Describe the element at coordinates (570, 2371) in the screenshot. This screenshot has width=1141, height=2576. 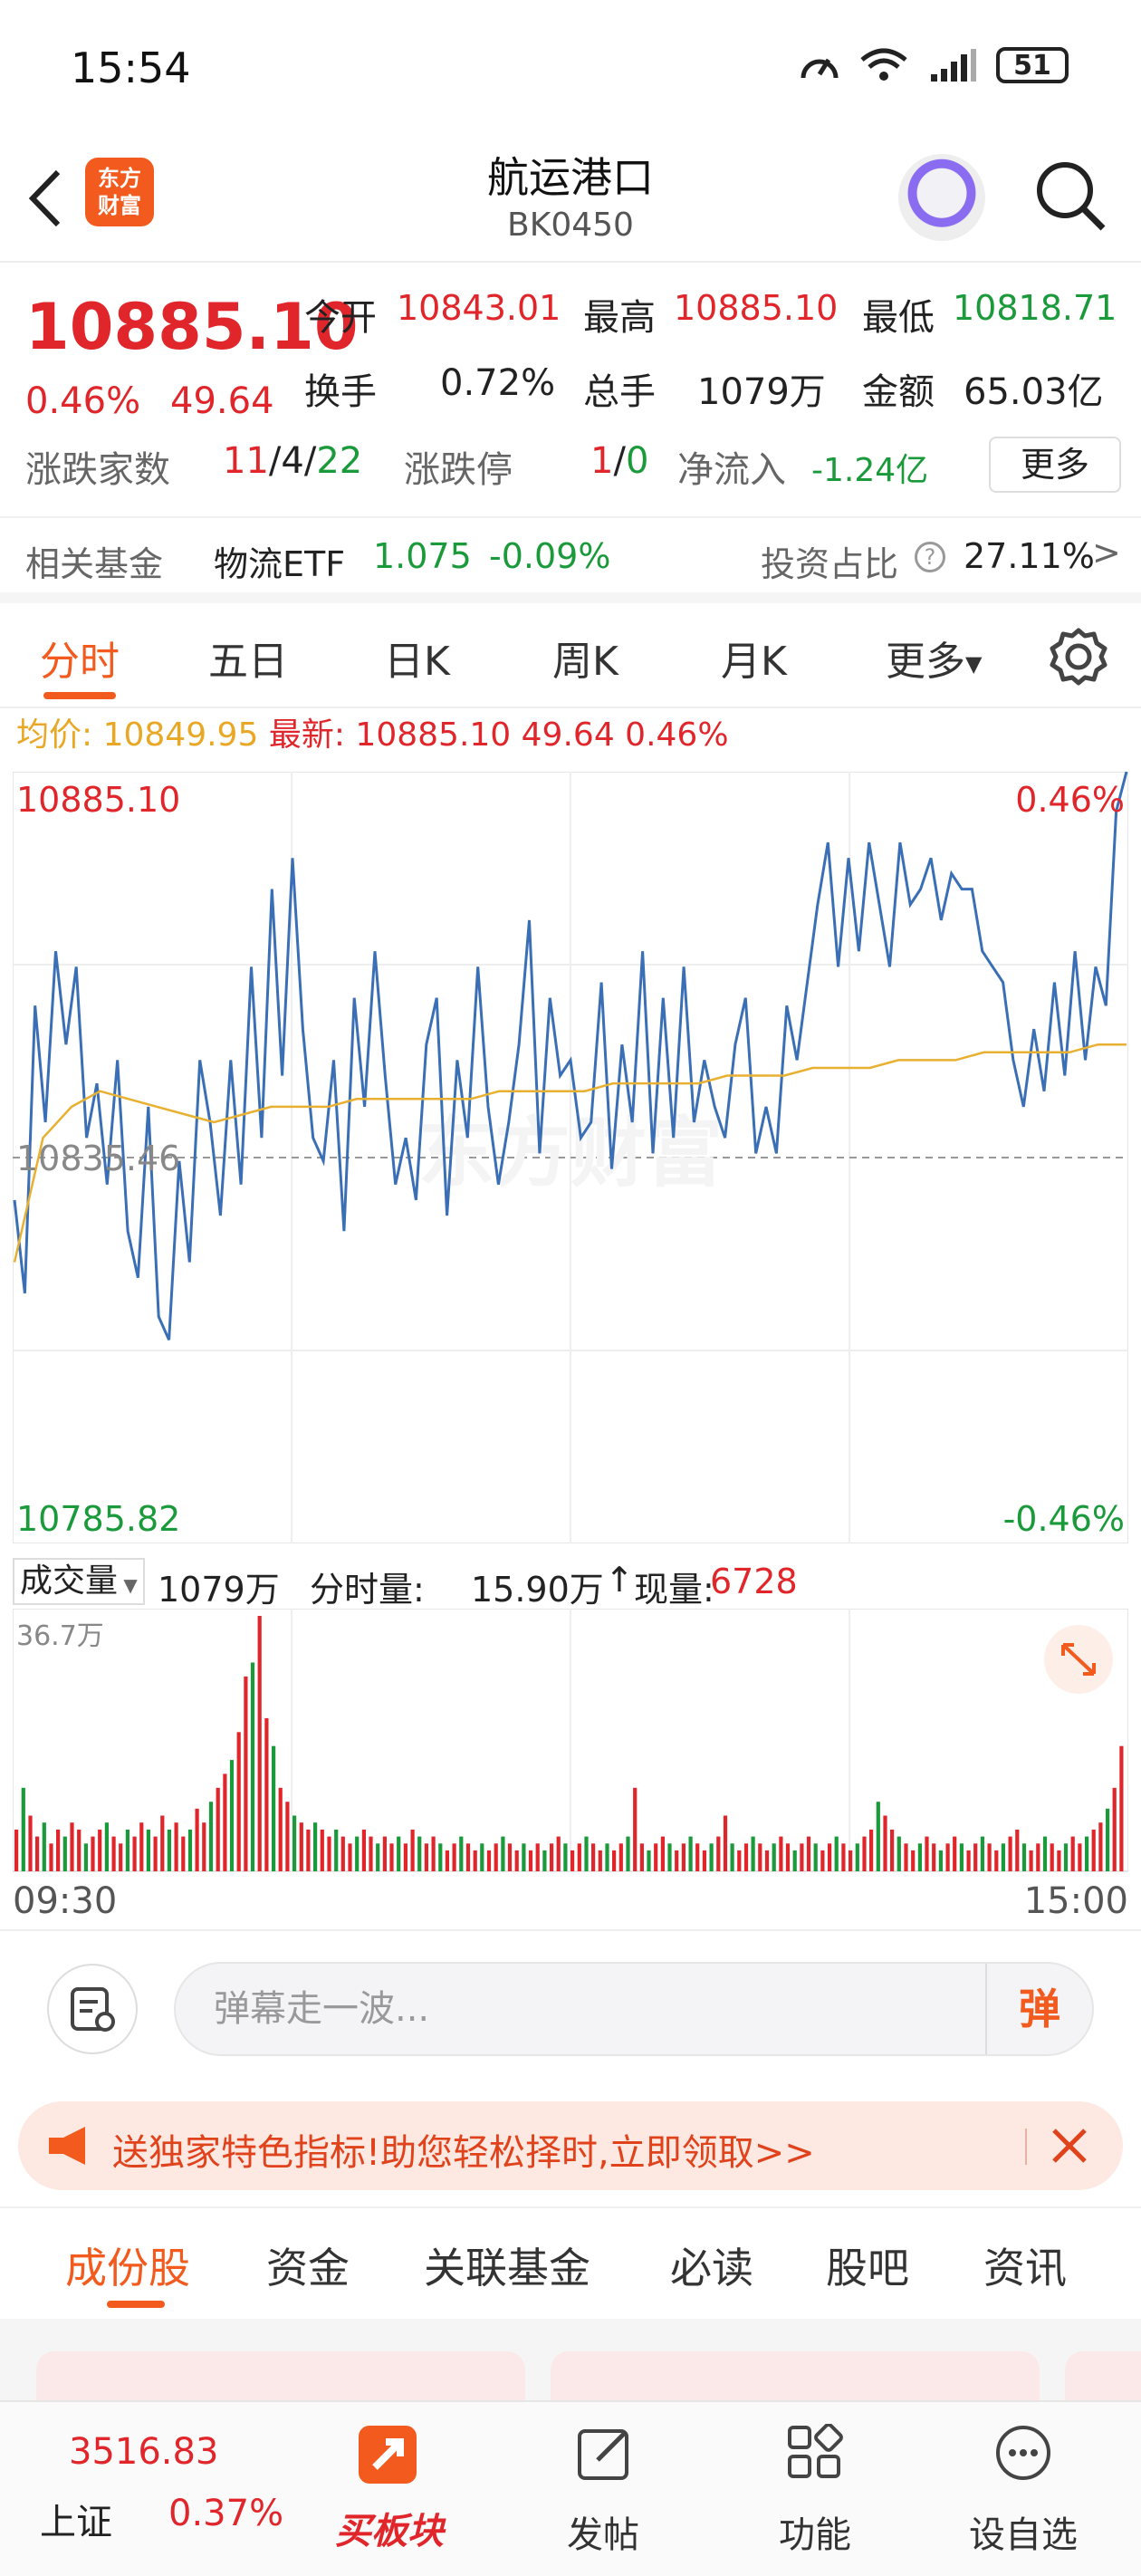
I see `cards-strip` at that location.